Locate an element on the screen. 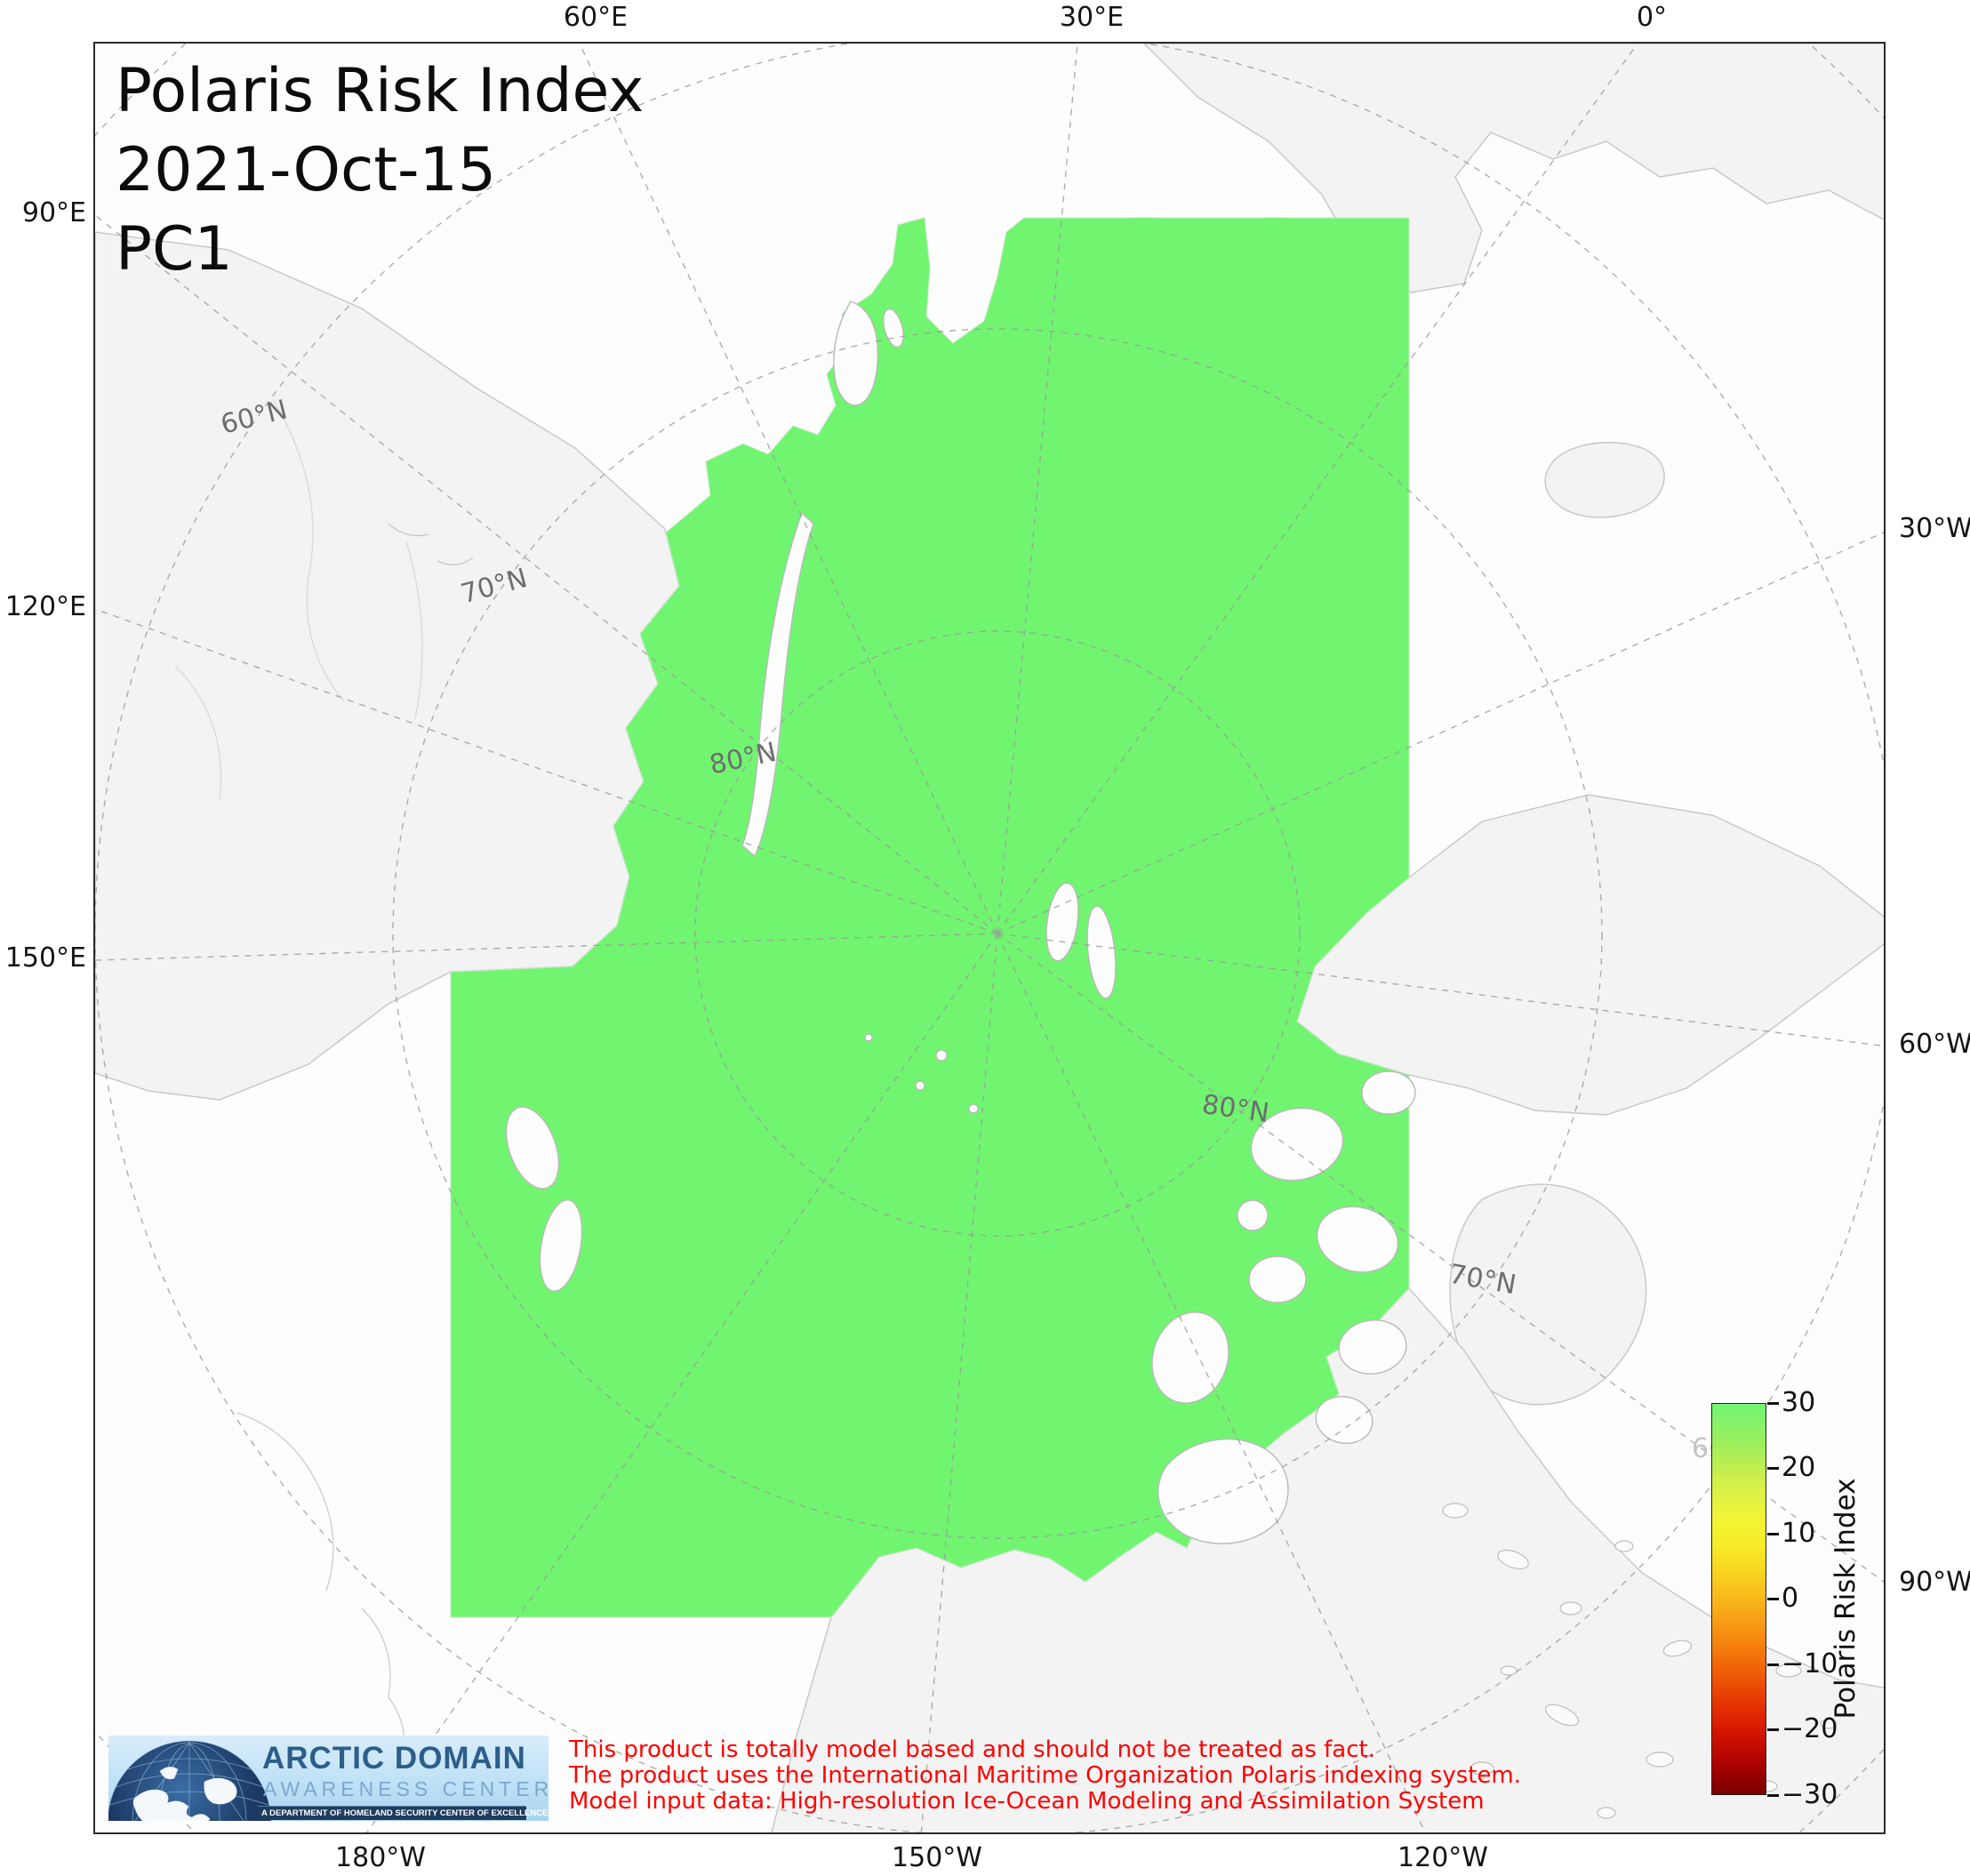 This screenshot has height=1876, width=1970. island-svalbard is located at coordinates (856, 354).